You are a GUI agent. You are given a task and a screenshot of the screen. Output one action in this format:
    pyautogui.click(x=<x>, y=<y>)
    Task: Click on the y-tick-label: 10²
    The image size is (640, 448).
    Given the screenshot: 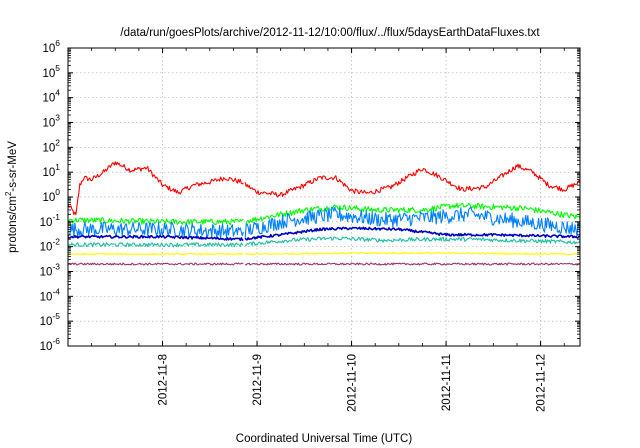 What is the action you would take?
    pyautogui.click(x=51, y=145)
    